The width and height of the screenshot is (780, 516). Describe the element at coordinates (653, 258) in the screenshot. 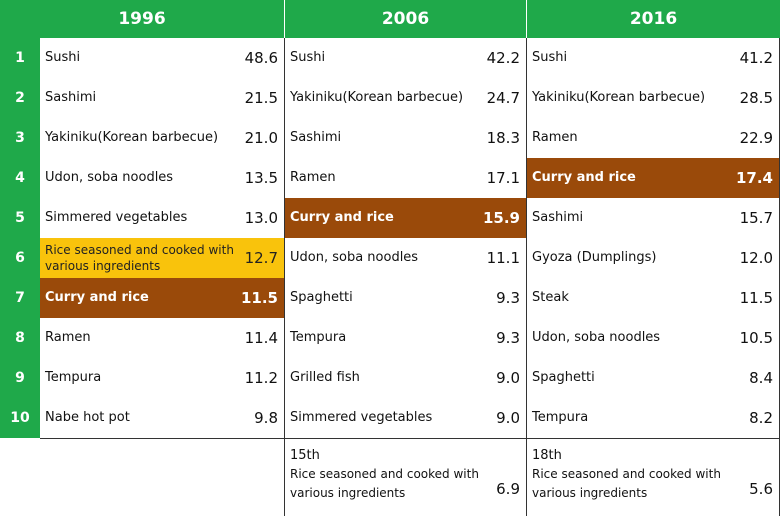

I see `table-row: Gyoza (Dumplings) 12.0` at that location.